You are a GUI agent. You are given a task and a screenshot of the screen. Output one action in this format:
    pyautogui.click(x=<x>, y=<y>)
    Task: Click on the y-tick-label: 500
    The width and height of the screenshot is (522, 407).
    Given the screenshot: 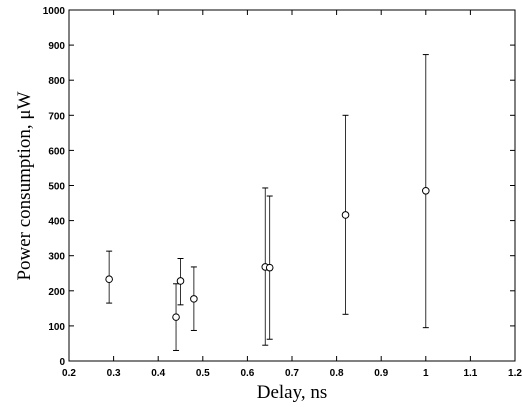 What is the action you would take?
    pyautogui.click(x=56, y=187)
    